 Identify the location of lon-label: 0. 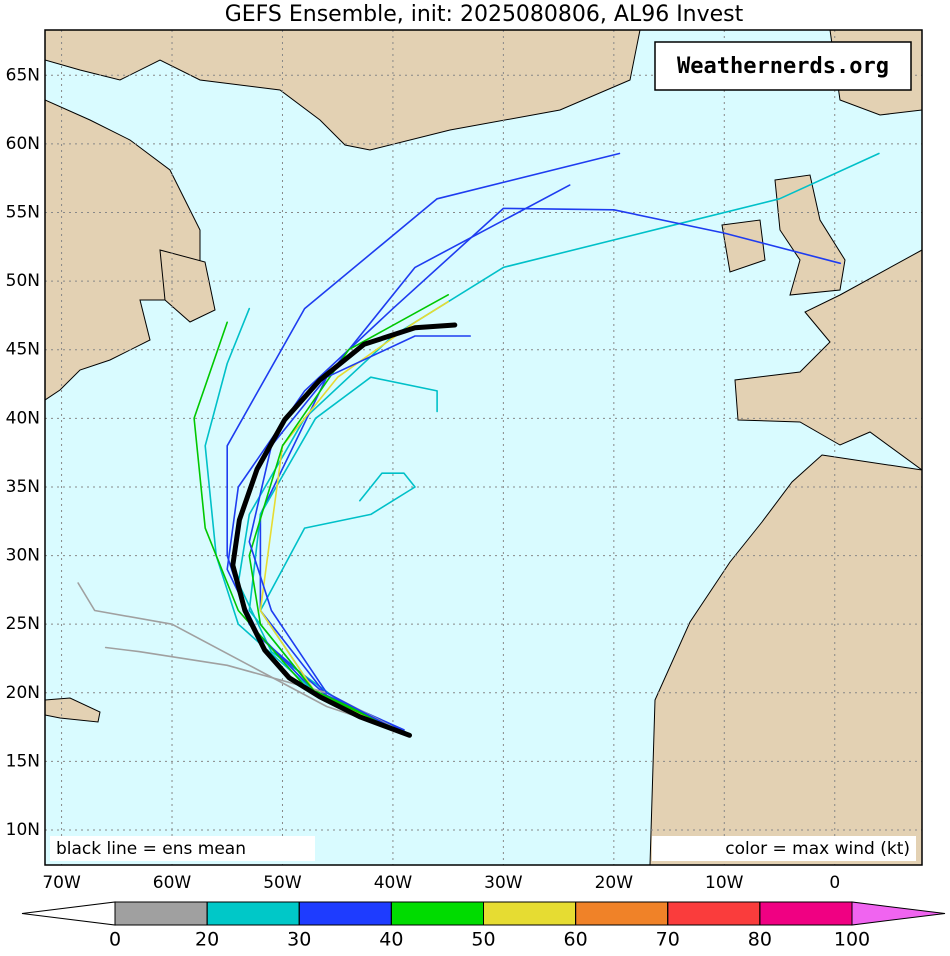
(834, 883).